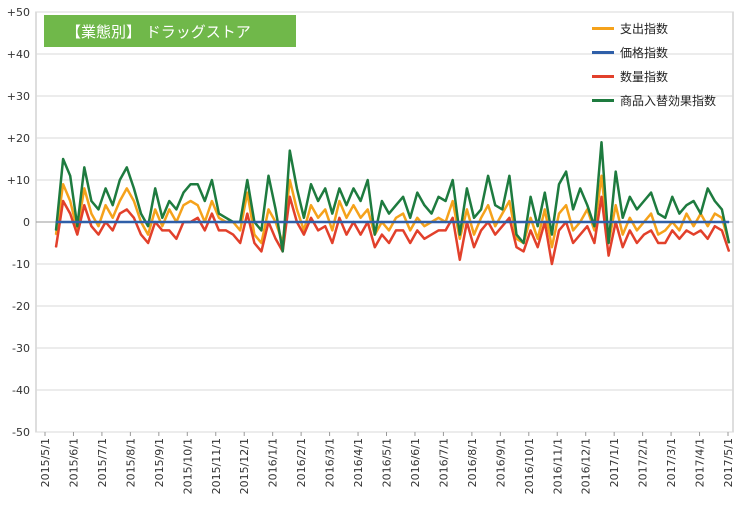  I want to click on x-tick-label: 2017/1/1, so click(614, 462).